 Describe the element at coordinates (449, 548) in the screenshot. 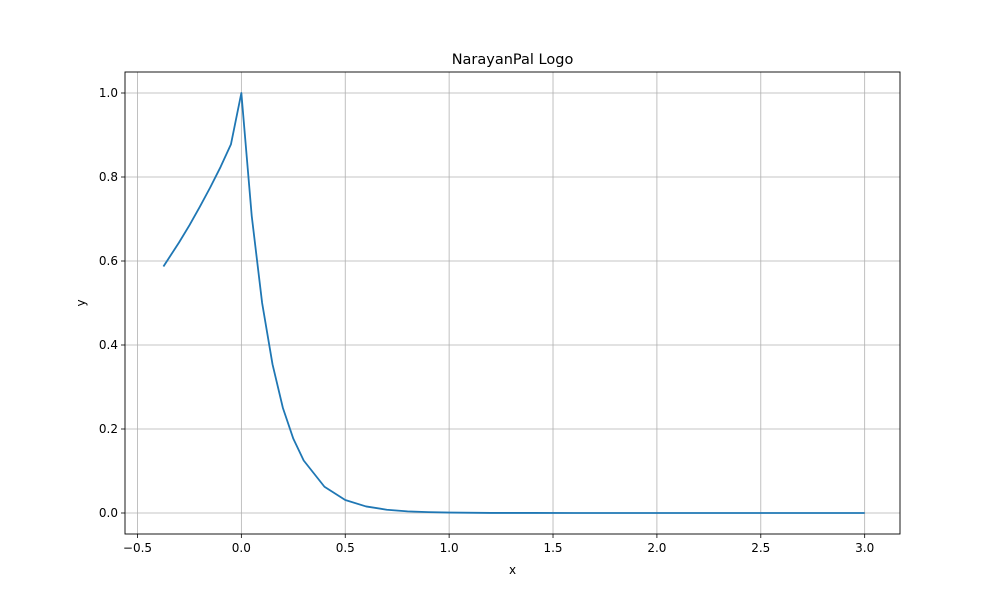

I see `x-tick-label: 1.0` at that location.